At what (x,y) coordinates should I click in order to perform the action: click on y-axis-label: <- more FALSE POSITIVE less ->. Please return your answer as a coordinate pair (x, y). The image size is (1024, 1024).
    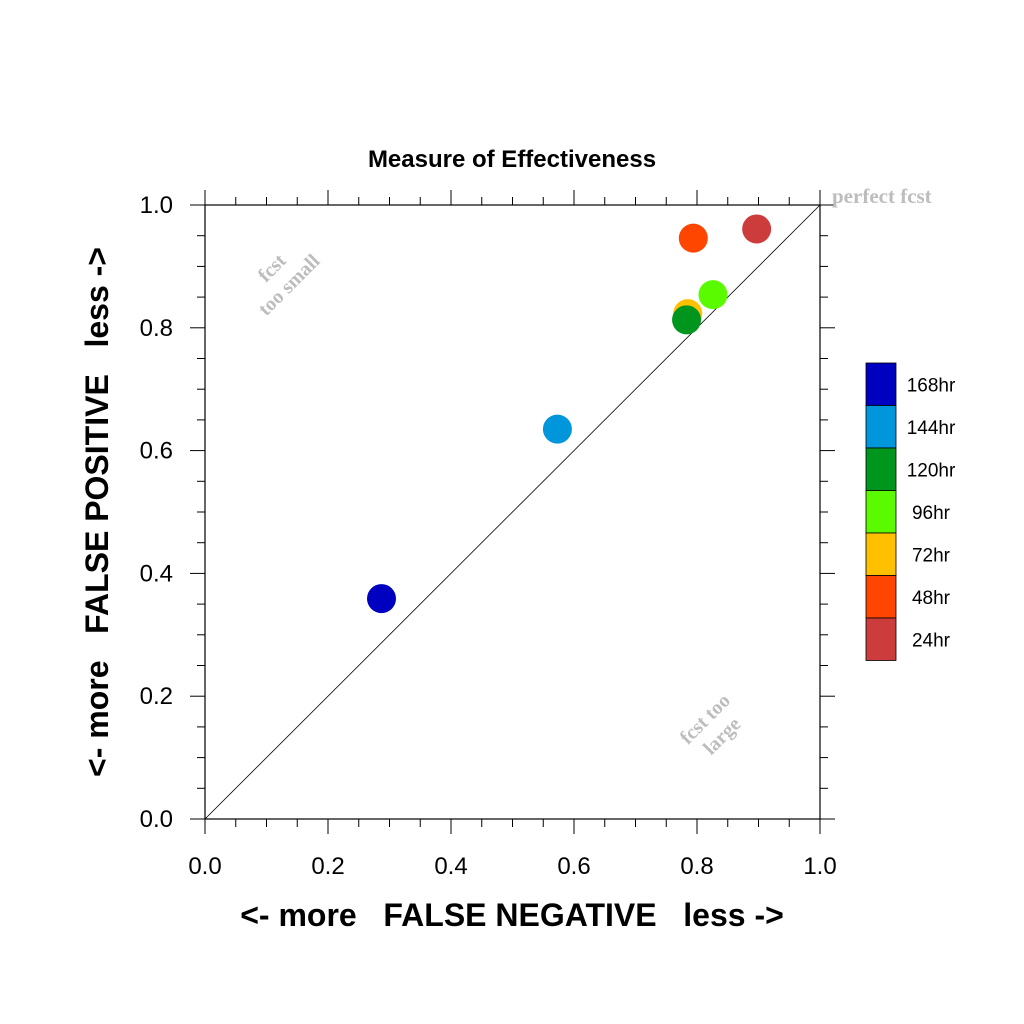
    Looking at the image, I should click on (97, 512).